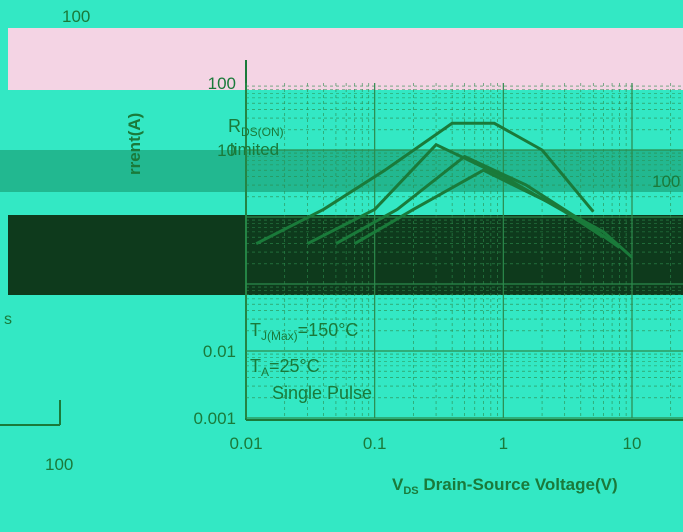 This screenshot has width=683, height=532. What do you see at coordinates (503, 443) in the screenshot?
I see `x-tick-label: 1` at bounding box center [503, 443].